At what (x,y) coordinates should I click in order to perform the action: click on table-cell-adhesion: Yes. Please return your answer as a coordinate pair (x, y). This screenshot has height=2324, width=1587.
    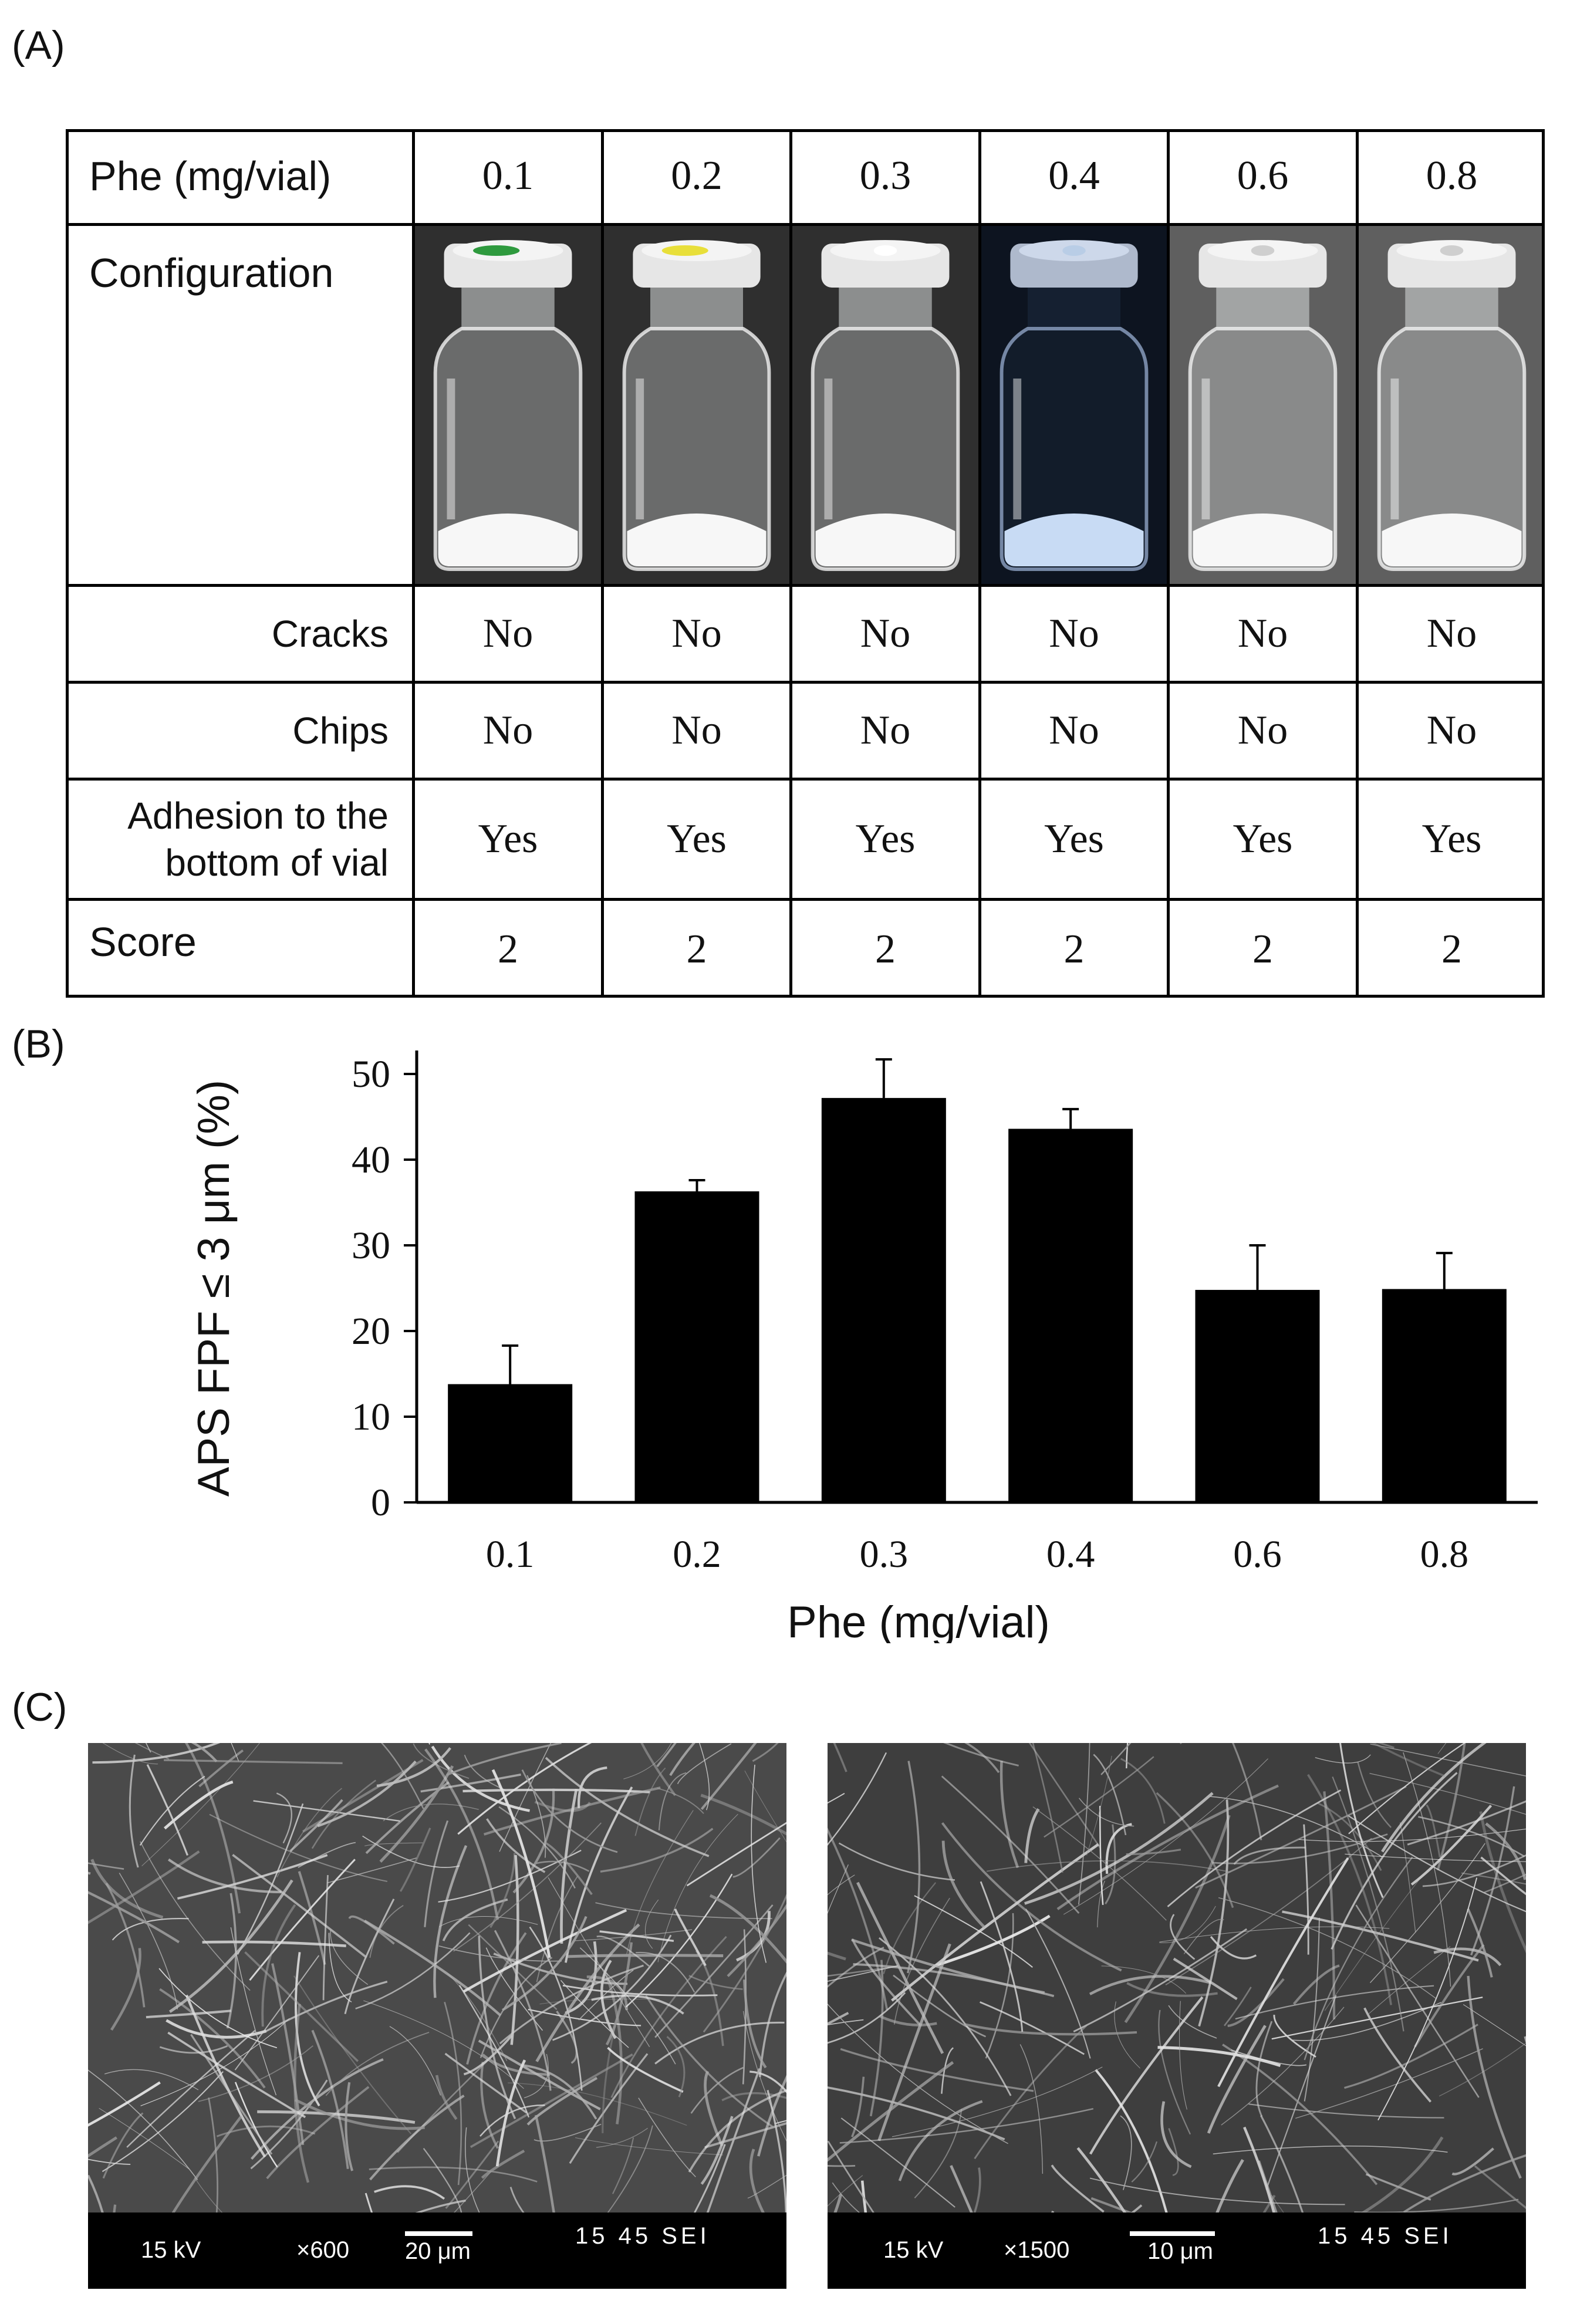
    Looking at the image, I should click on (1264, 841).